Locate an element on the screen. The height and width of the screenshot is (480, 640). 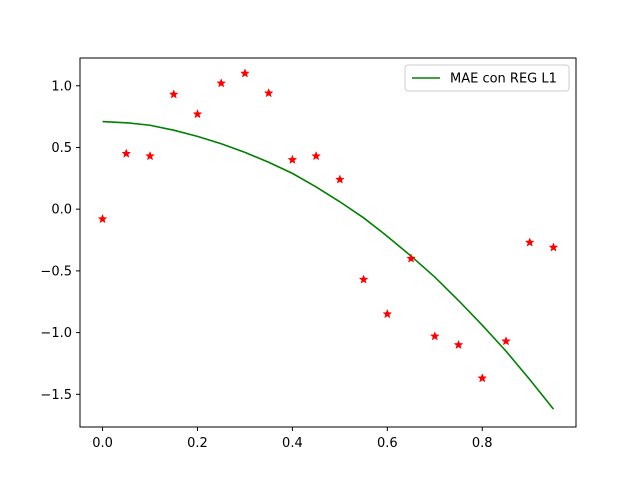
y-axis: 1.0 0.5 0.0 −0.5 −1.0 −1.5 is located at coordinates (60, 241).